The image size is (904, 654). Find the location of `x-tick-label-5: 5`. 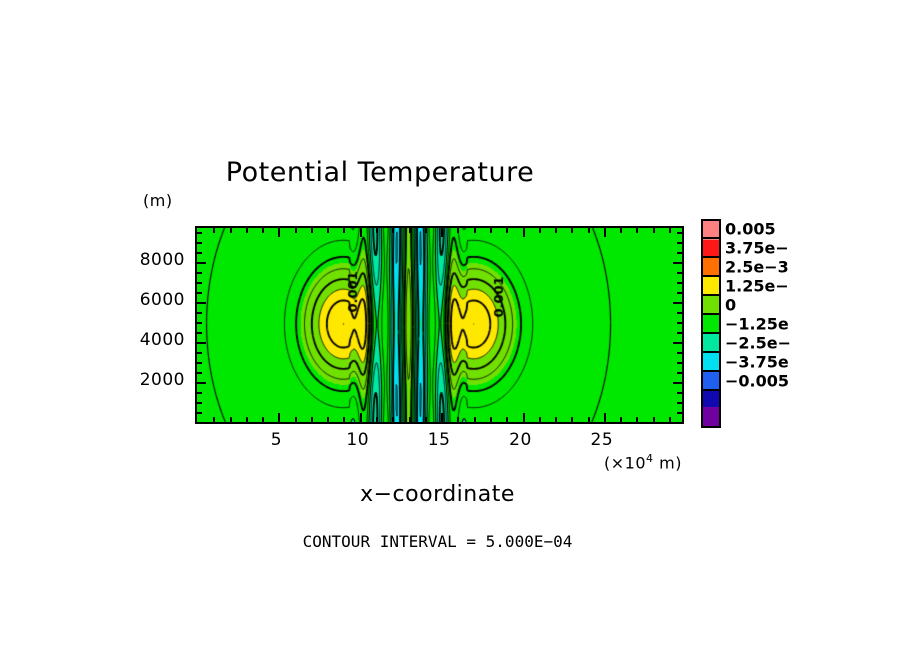

x-tick-label-5: 5 is located at coordinates (276, 440).